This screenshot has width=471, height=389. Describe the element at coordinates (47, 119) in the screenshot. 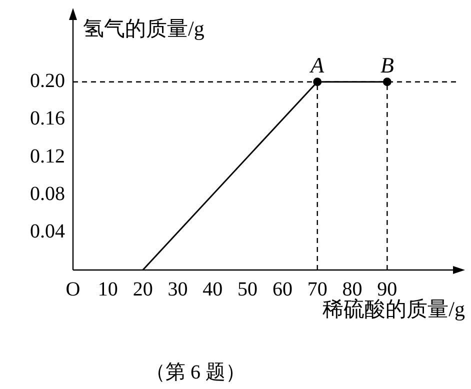

I see `y-tick-label: 0.16` at that location.